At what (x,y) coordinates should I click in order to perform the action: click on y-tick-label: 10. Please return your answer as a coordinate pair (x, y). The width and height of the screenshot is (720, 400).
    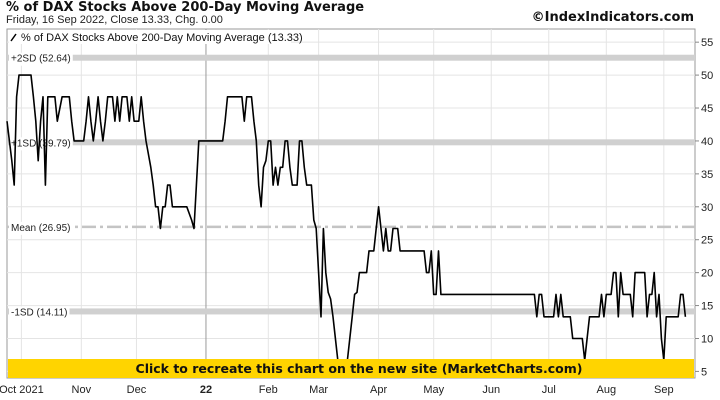
    Looking at the image, I should click on (707, 339).